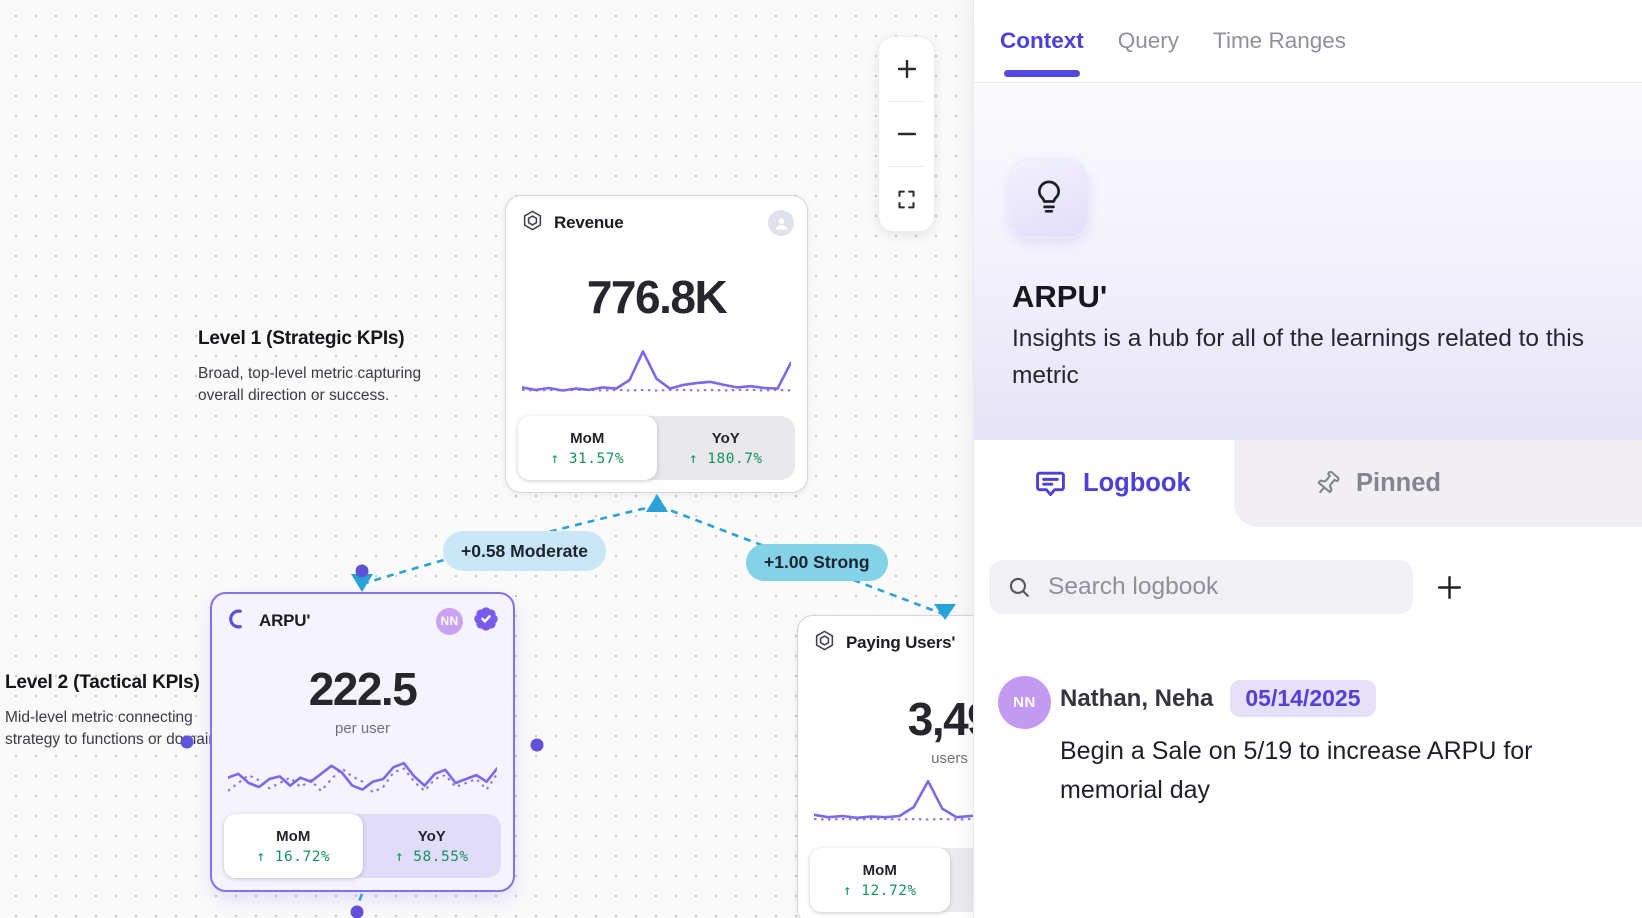 This screenshot has height=918, width=1642. What do you see at coordinates (879, 890) in the screenshot?
I see `mom-value: ↑ 12.72%` at bounding box center [879, 890].